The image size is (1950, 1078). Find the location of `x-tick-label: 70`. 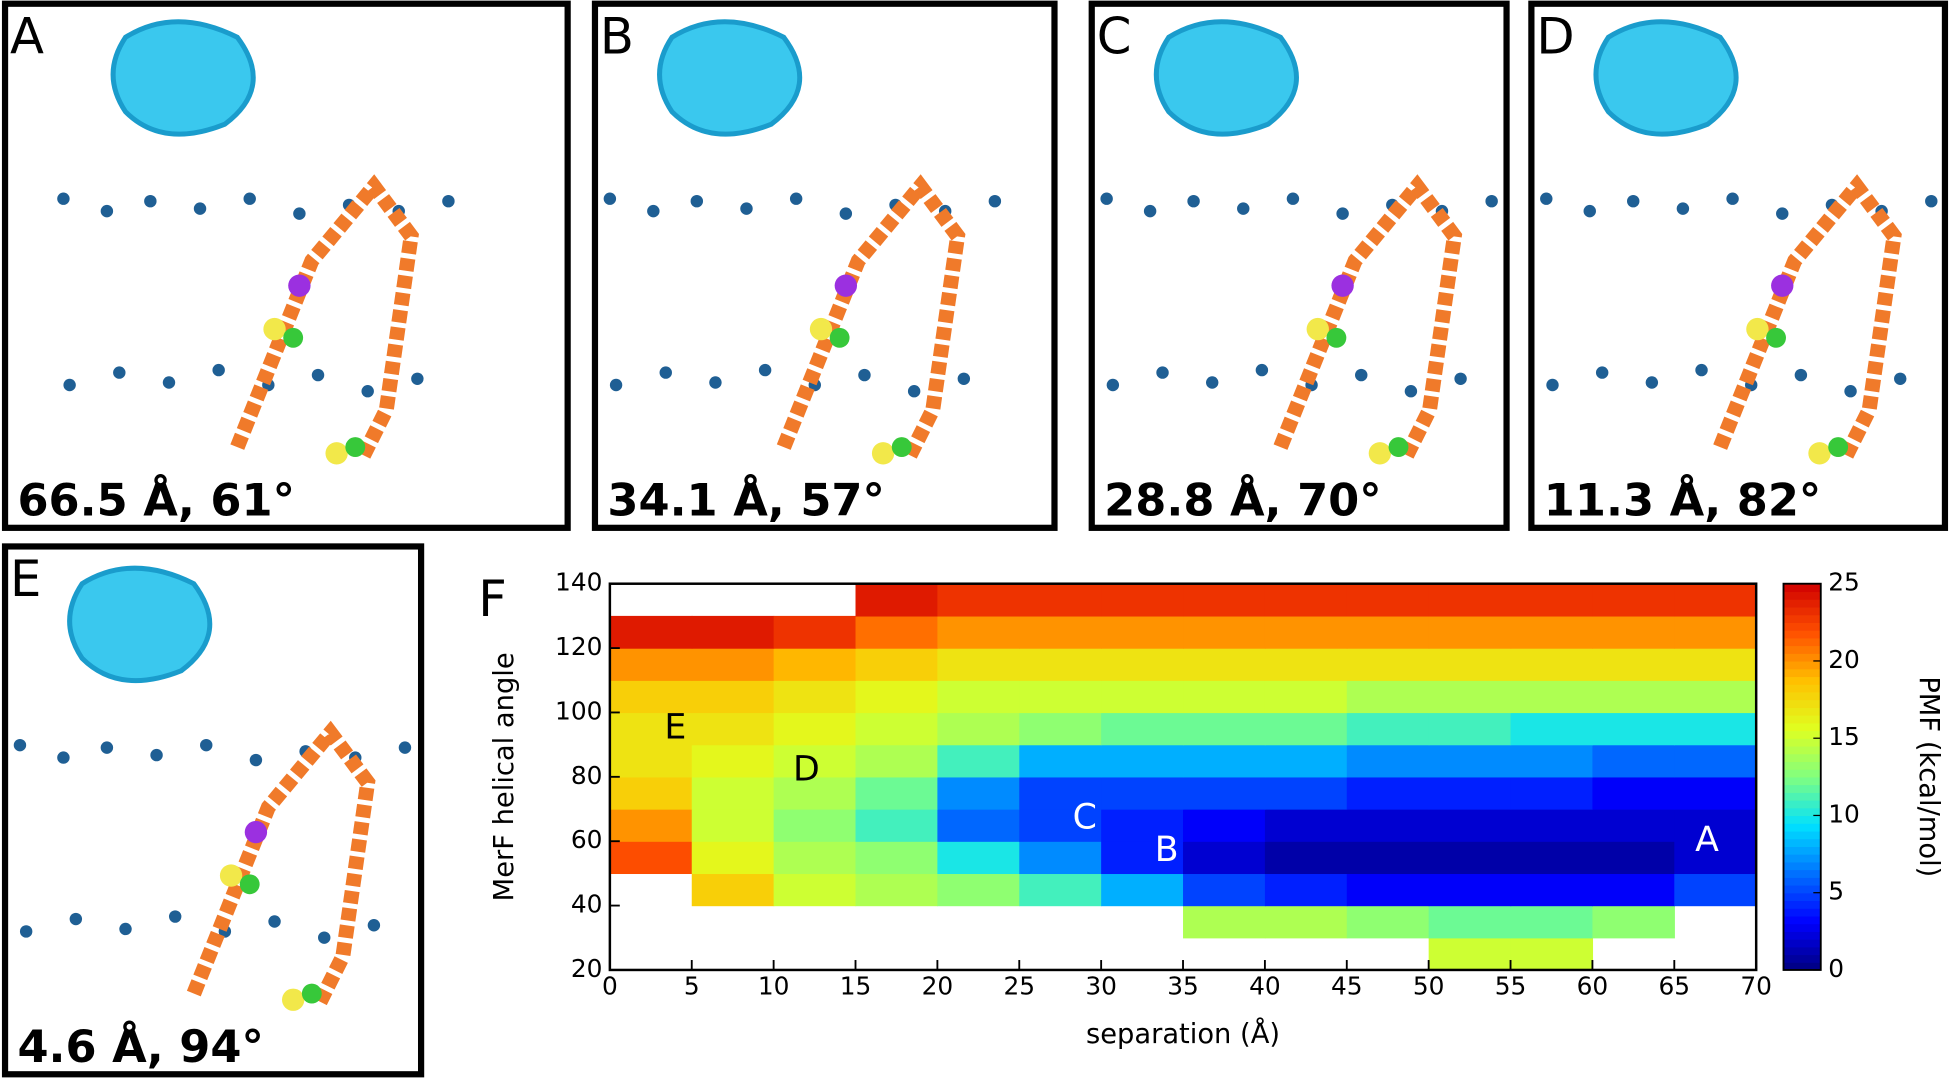

x-tick-label: 70 is located at coordinates (1756, 985).